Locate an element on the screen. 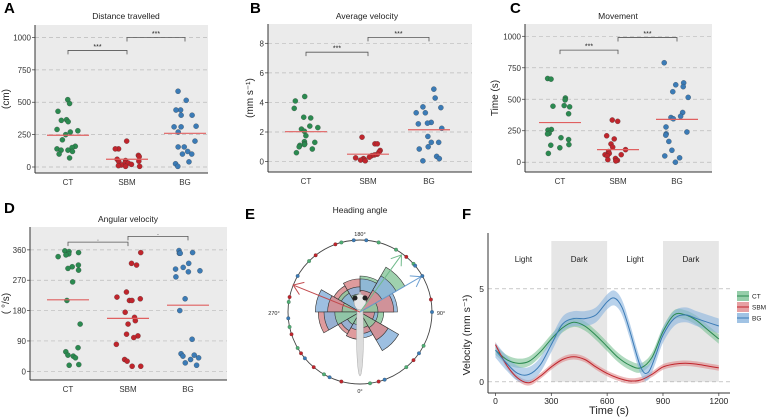  mean-vector-sbm is located at coordinates (327, 298).